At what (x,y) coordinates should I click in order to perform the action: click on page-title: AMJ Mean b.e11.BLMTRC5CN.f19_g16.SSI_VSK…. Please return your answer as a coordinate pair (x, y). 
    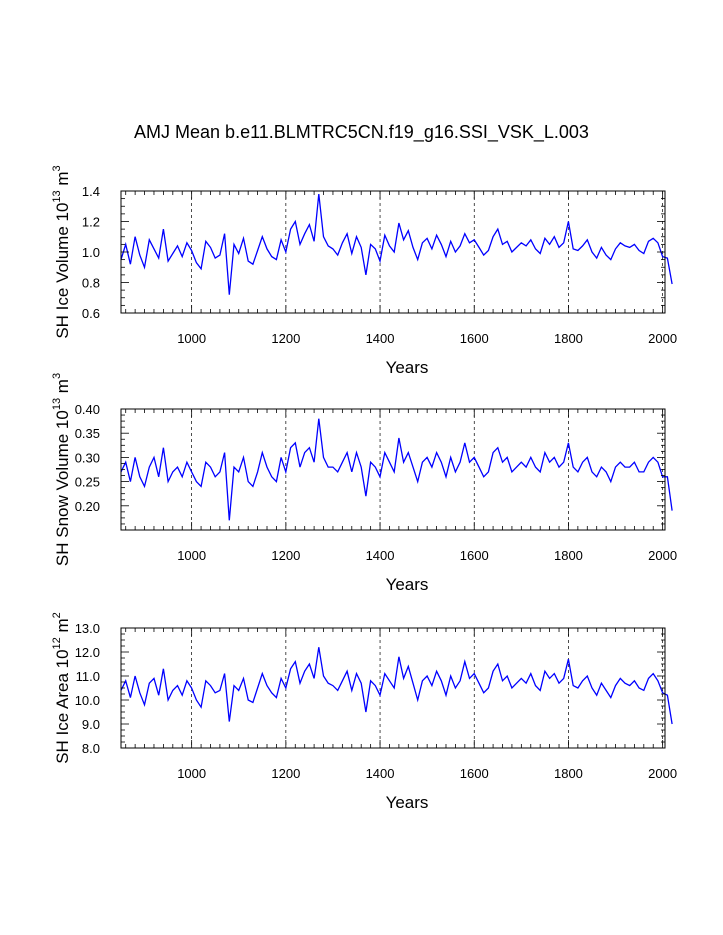
    Looking at the image, I should click on (361, 132).